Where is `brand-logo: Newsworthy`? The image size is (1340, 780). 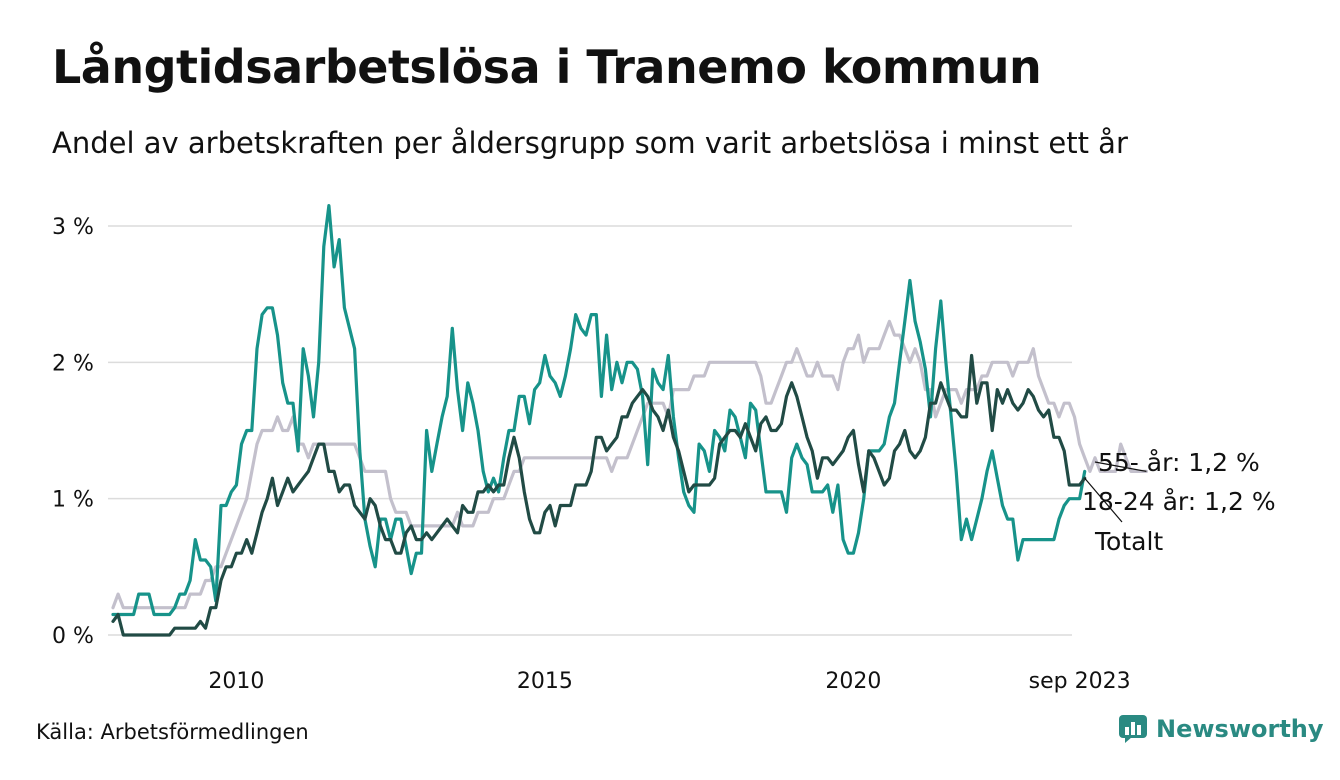 brand-logo: Newsworthy is located at coordinates (1221, 729).